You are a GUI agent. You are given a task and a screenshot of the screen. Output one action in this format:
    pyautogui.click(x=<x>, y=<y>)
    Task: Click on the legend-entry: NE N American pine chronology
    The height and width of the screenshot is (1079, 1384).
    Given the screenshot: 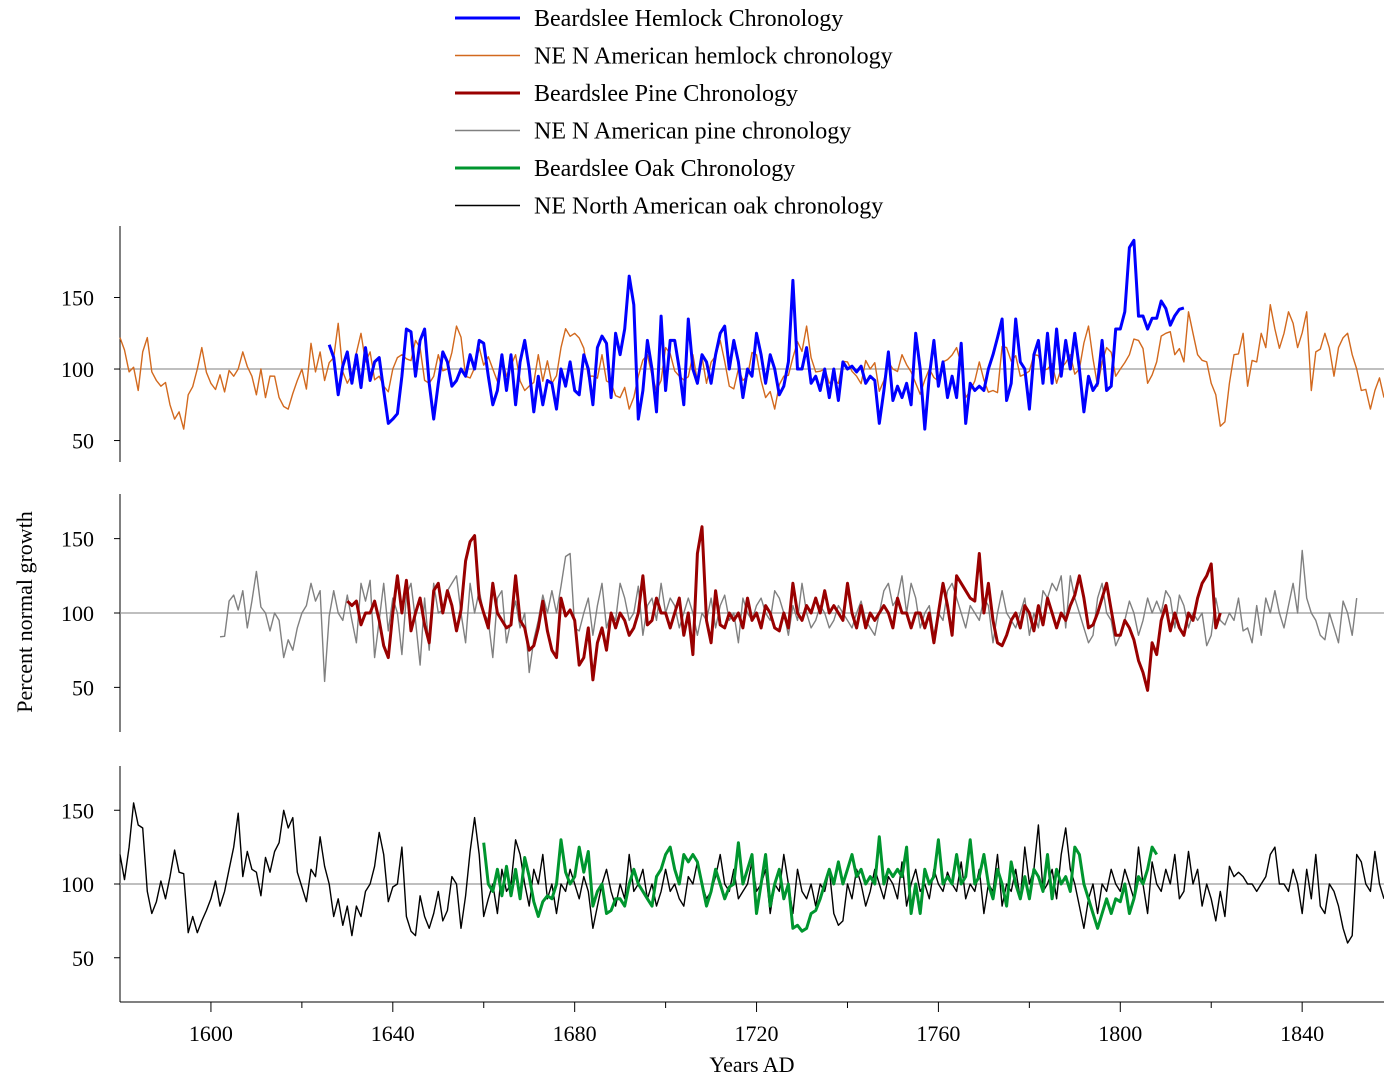 What is the action you would take?
    pyautogui.click(x=653, y=132)
    